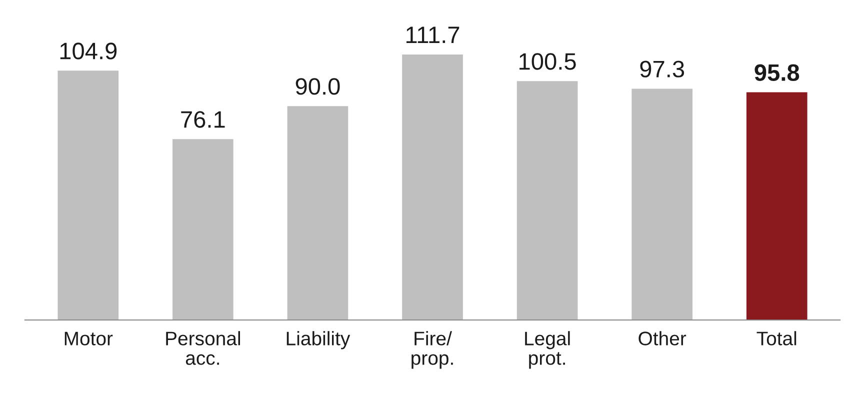 This screenshot has height=404, width=858. Describe the element at coordinates (88, 51) in the screenshot. I see `data-label: 104.9` at that location.